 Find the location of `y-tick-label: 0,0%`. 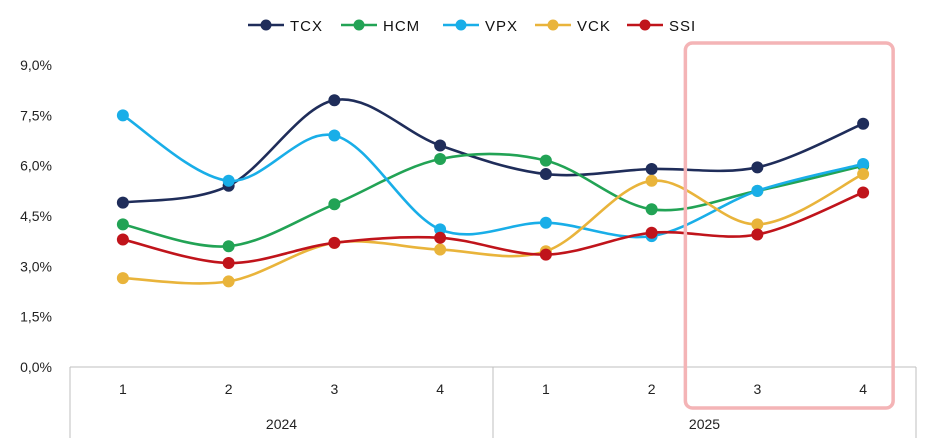

y-tick-label: 0,0% is located at coordinates (36, 367).